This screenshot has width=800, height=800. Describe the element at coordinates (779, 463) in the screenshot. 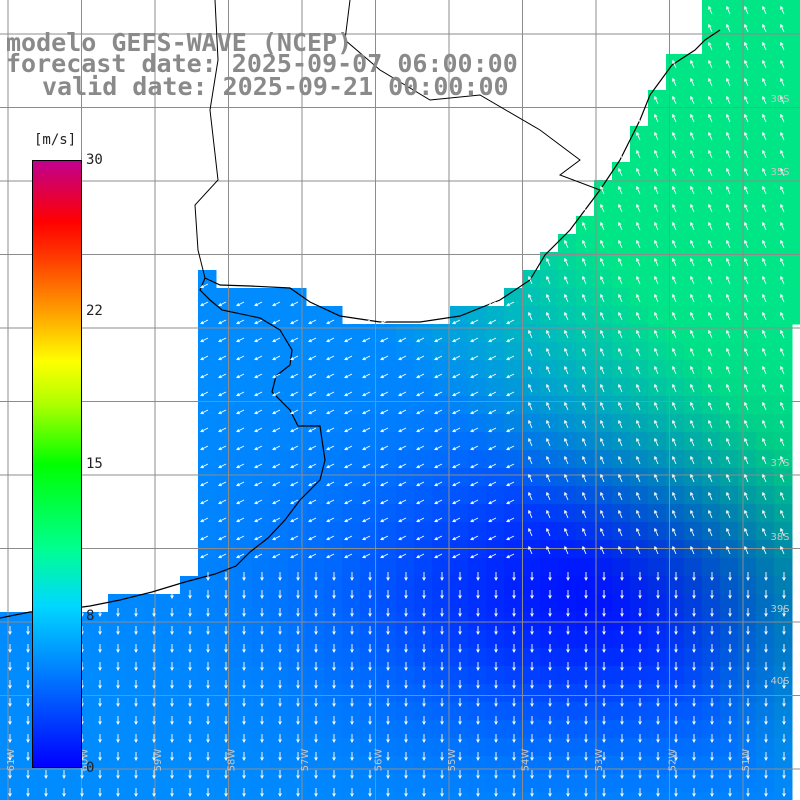

I see `lat-label: 37S` at that location.